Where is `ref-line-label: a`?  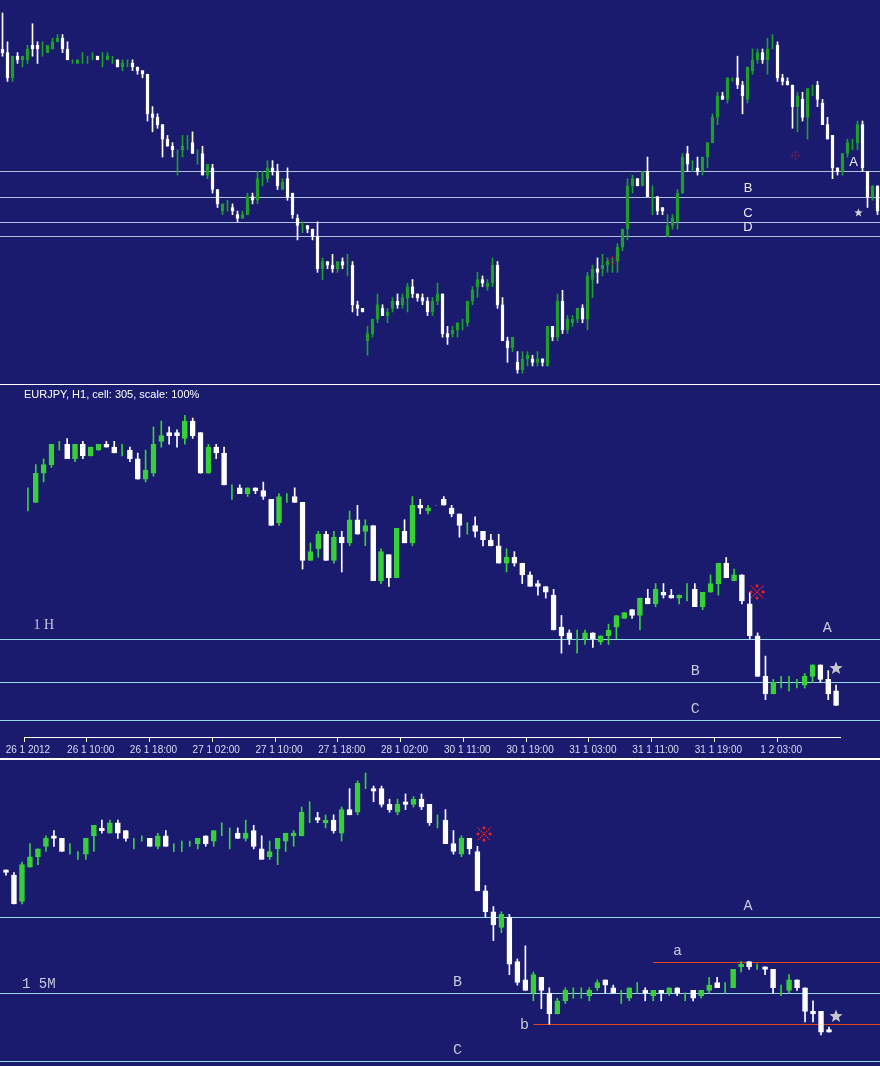
ref-line-label: a is located at coordinates (678, 951).